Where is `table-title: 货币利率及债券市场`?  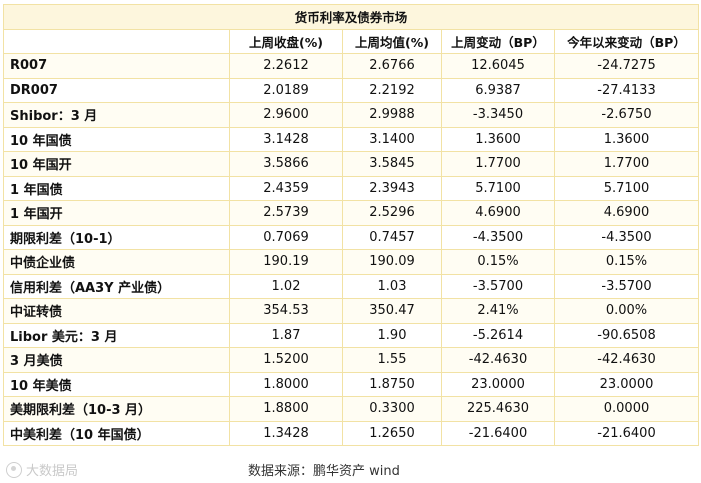
table-title: 货币利率及债券市场 is located at coordinates (351, 17).